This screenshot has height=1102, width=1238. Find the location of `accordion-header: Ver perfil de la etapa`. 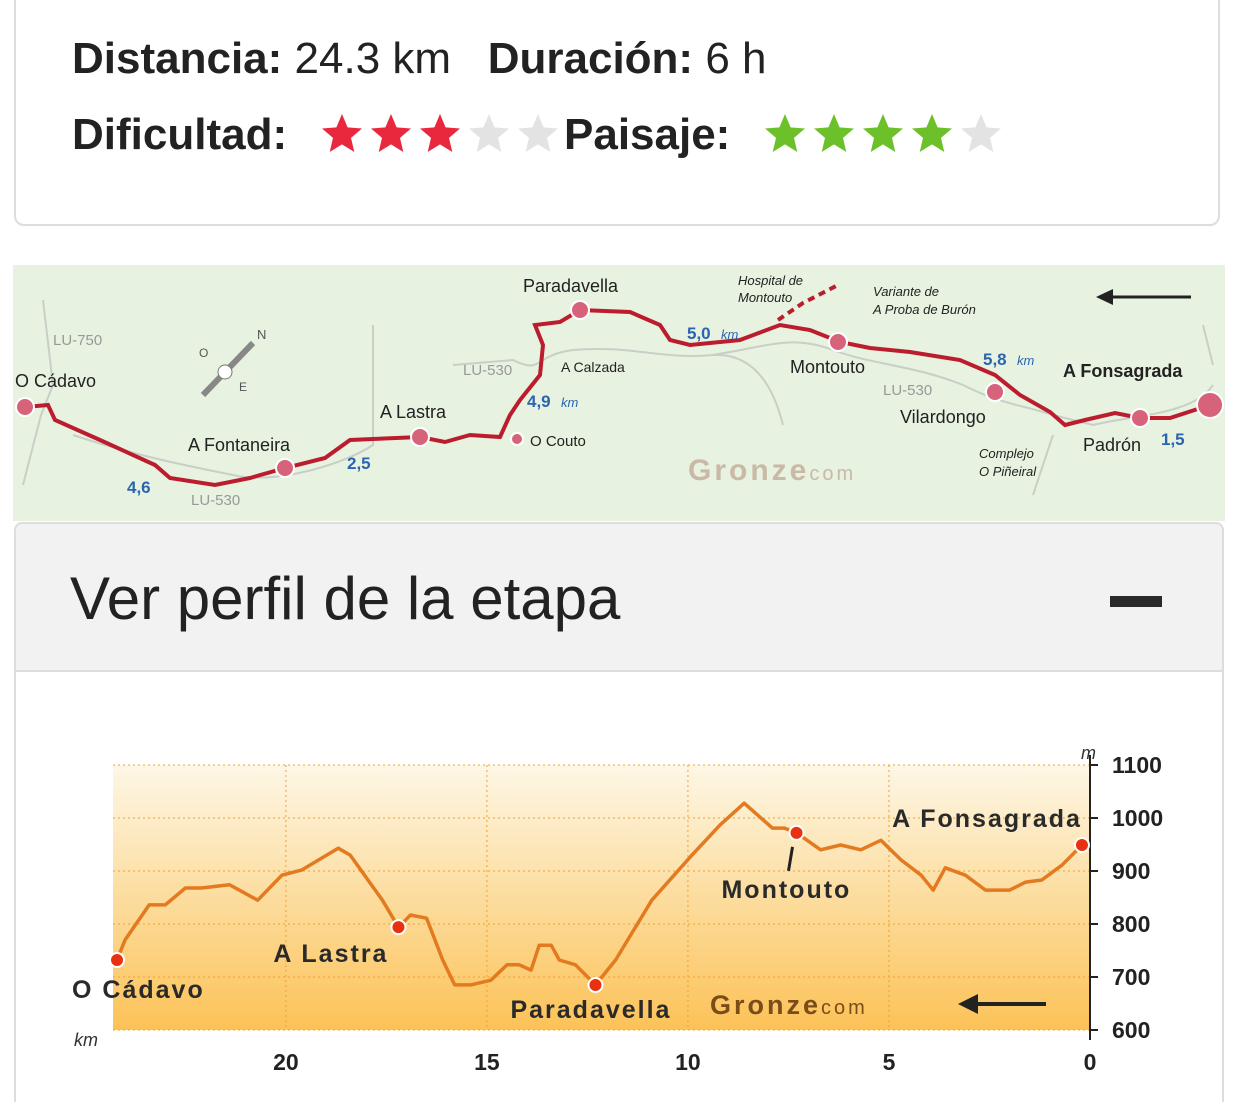

accordion-header: Ver perfil de la etapa is located at coordinates (619, 597).